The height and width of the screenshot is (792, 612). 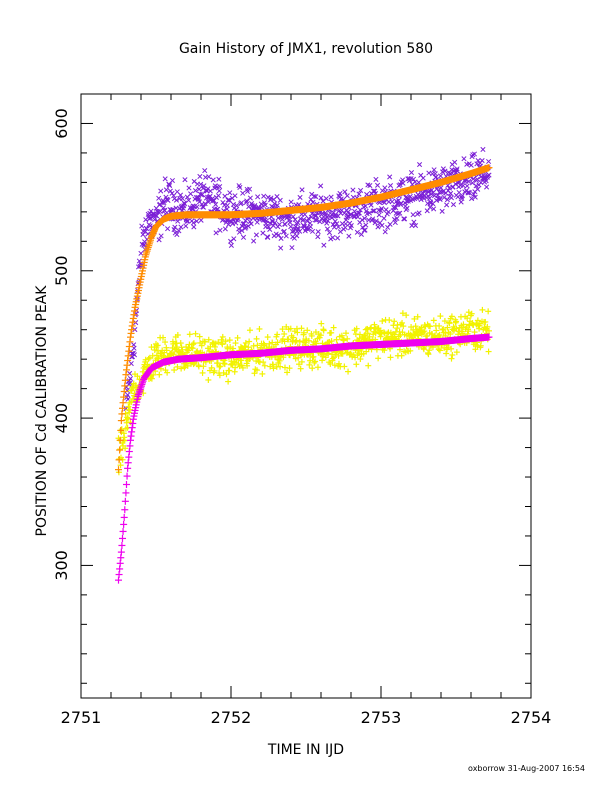 What do you see at coordinates (231, 717) in the screenshot?
I see `x-tick-label: 2752` at bounding box center [231, 717].